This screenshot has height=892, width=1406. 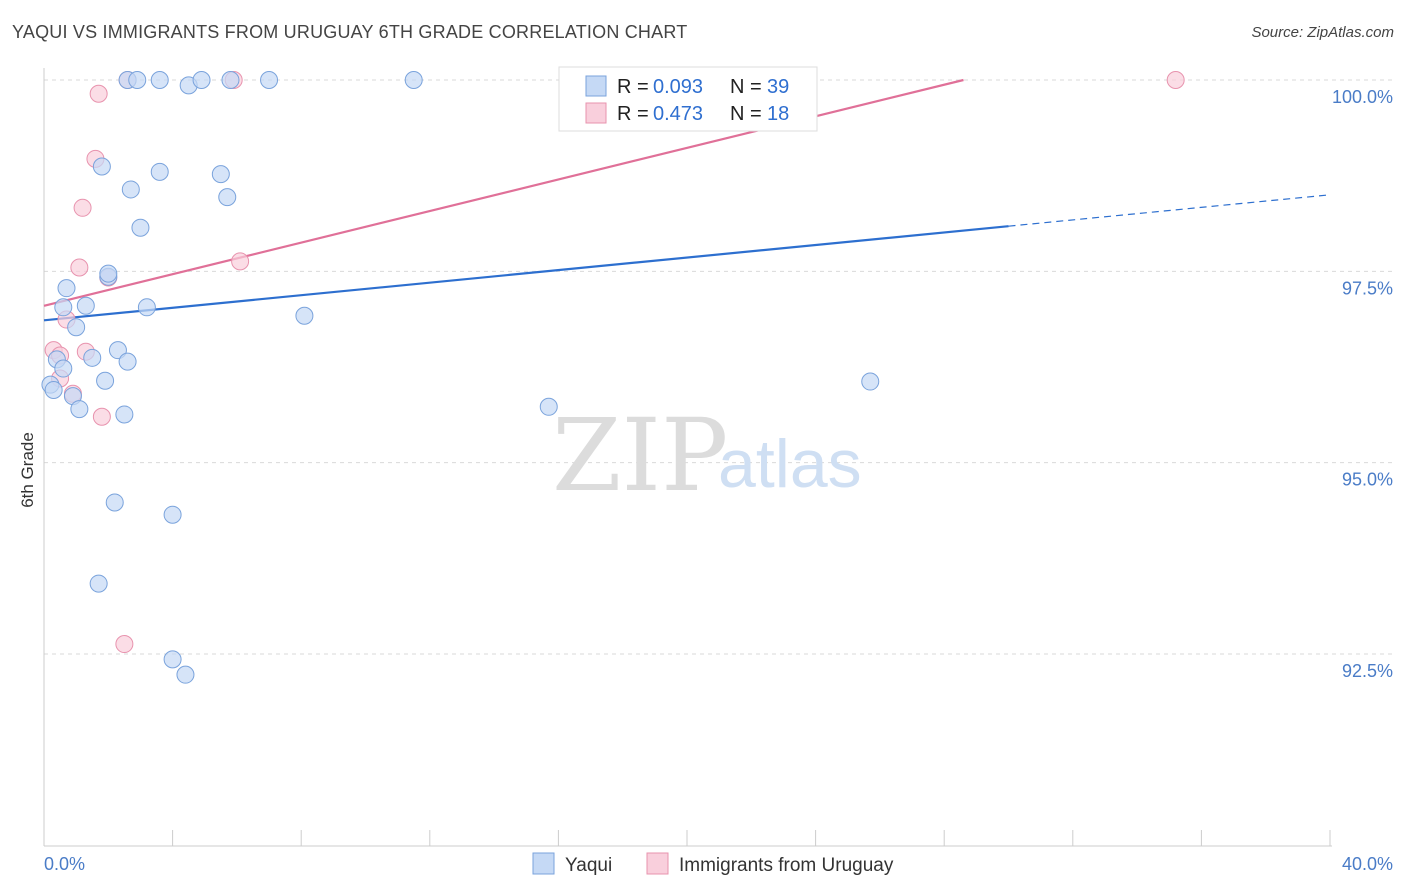 What do you see at coordinates (1367, 288) in the screenshot?
I see `y-tick-label: 97.5%` at bounding box center [1367, 288].